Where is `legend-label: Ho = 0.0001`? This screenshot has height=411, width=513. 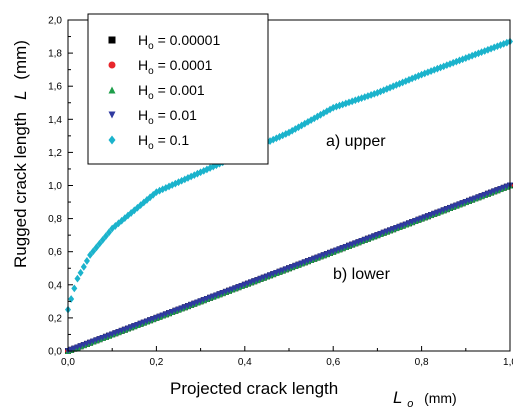 legend-label: Ho = 0.0001 is located at coordinates (175, 67).